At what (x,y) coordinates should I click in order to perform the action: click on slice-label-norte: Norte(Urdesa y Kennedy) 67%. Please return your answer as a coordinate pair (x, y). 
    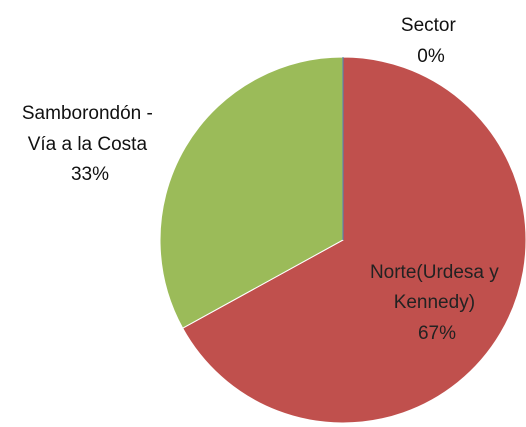
    Looking at the image, I should click on (437, 303).